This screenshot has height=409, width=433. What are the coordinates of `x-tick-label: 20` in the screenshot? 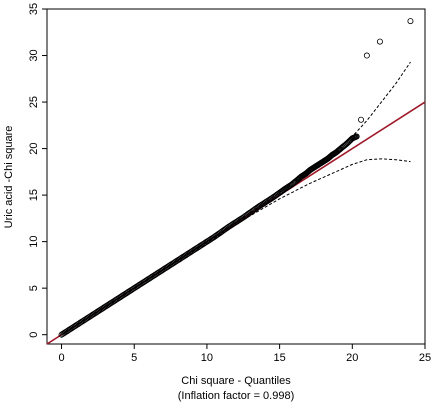 It's located at (352, 358).